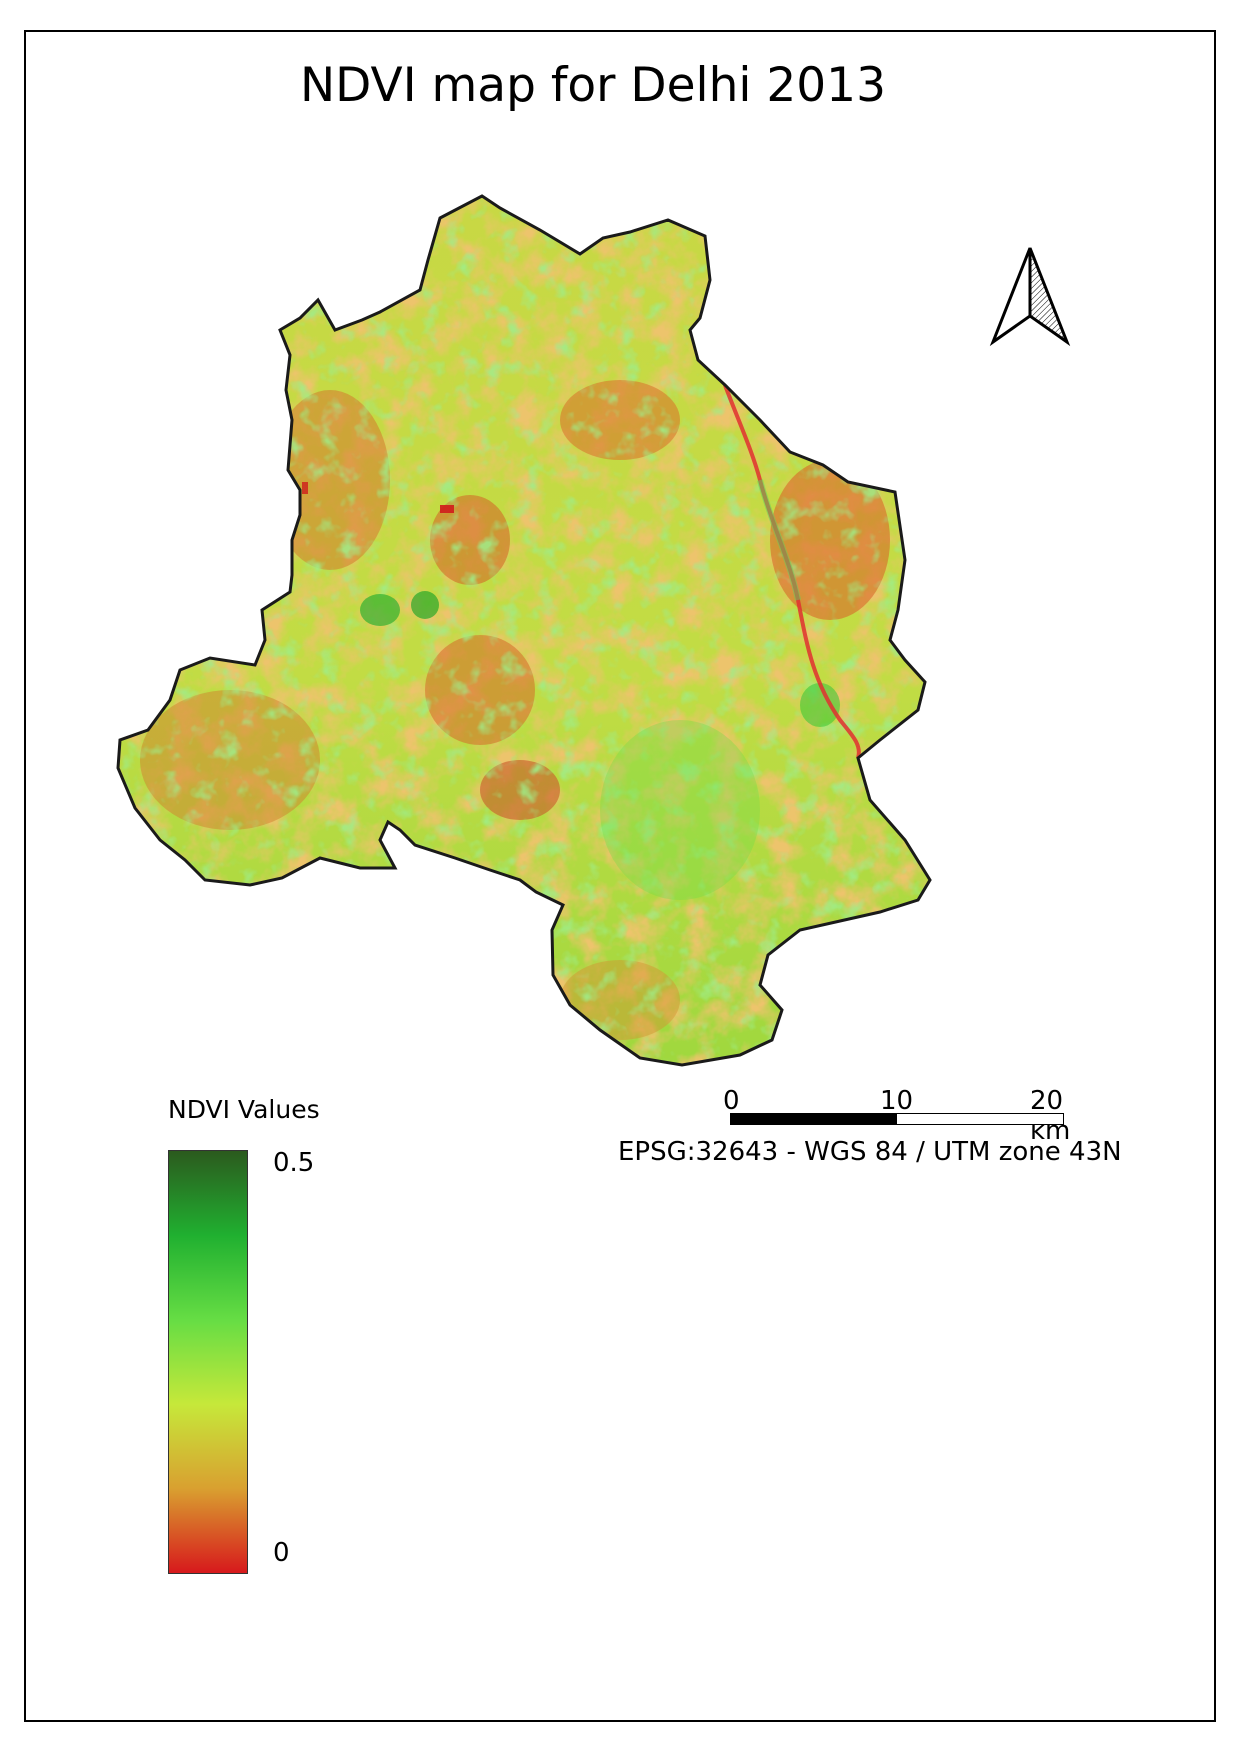 The width and height of the screenshot is (1240, 1748). I want to click on ndvi-color-ramp, so click(208, 1362).